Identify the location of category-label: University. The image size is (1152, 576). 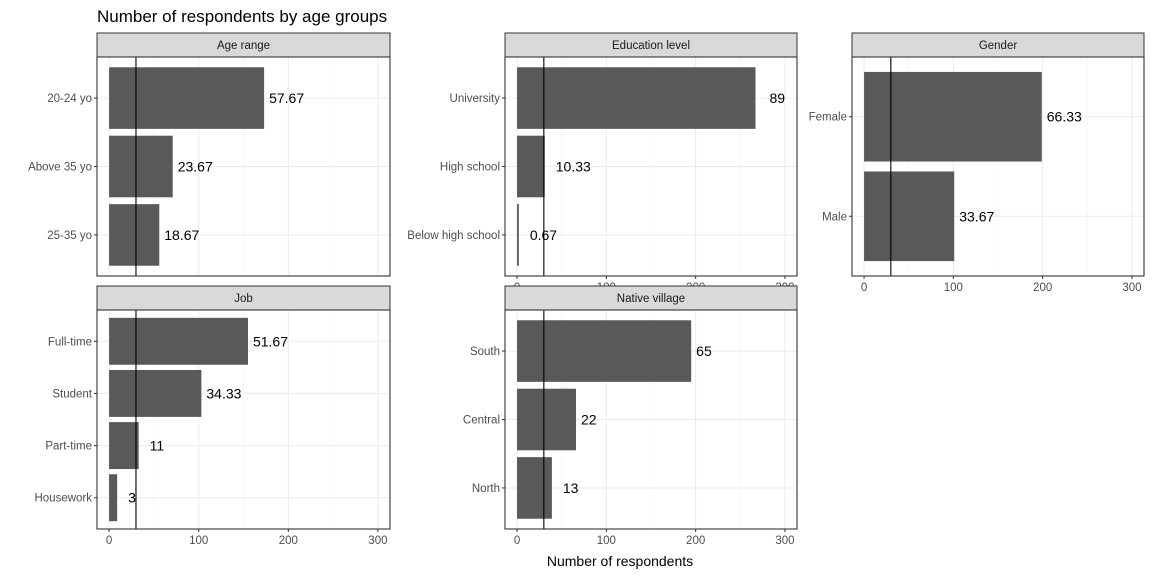
(475, 99).